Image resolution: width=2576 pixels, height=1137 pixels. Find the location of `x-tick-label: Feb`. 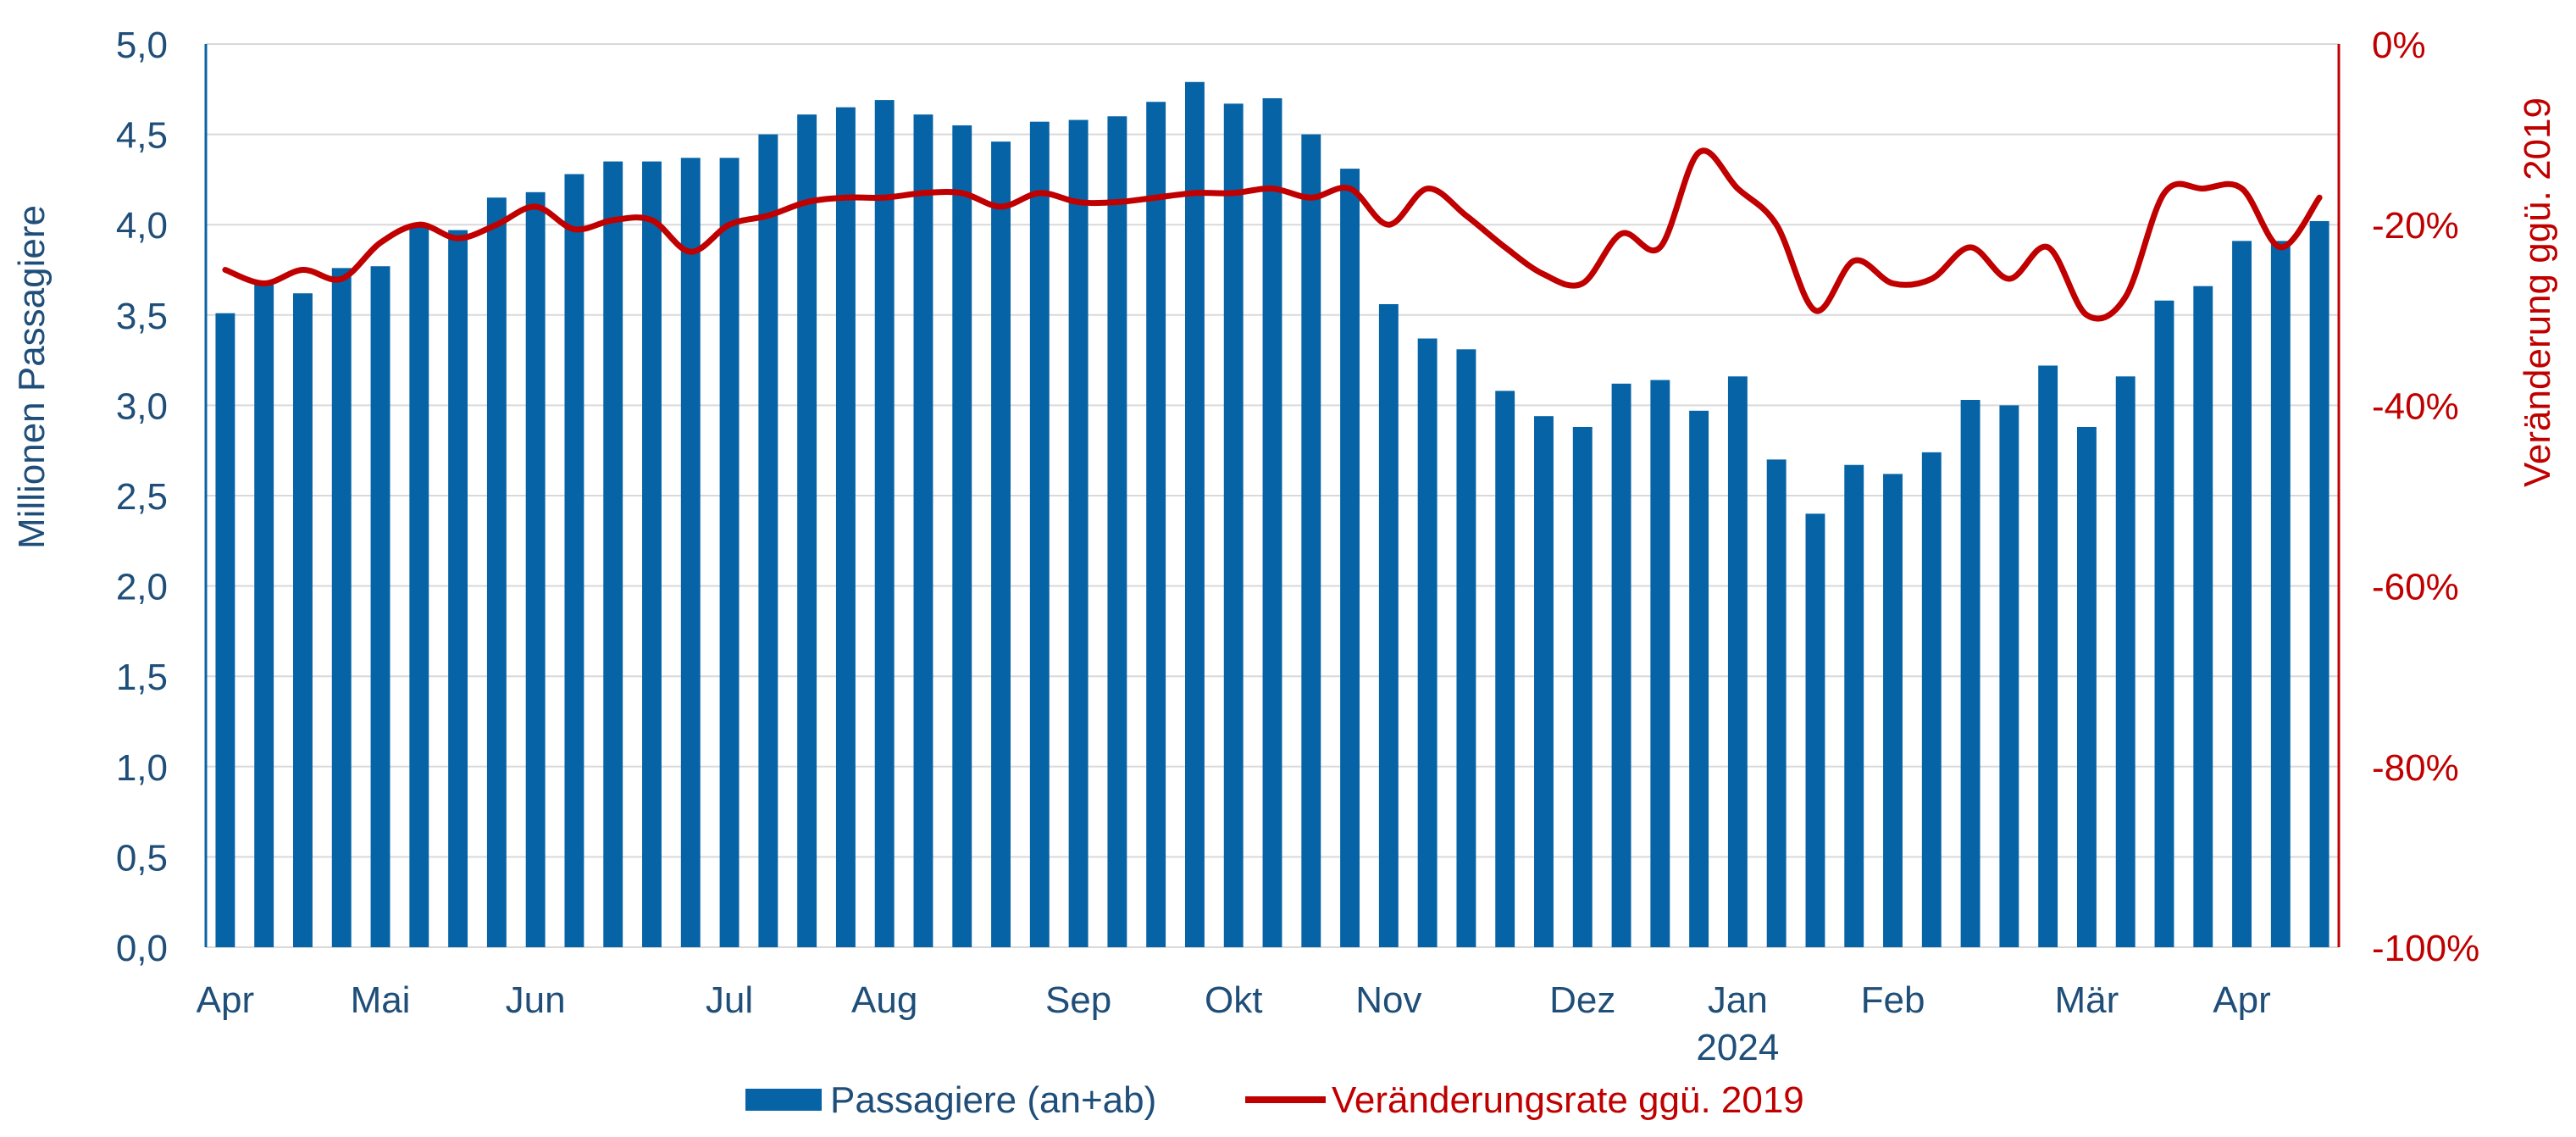

x-tick-label: Feb is located at coordinates (1893, 1000).